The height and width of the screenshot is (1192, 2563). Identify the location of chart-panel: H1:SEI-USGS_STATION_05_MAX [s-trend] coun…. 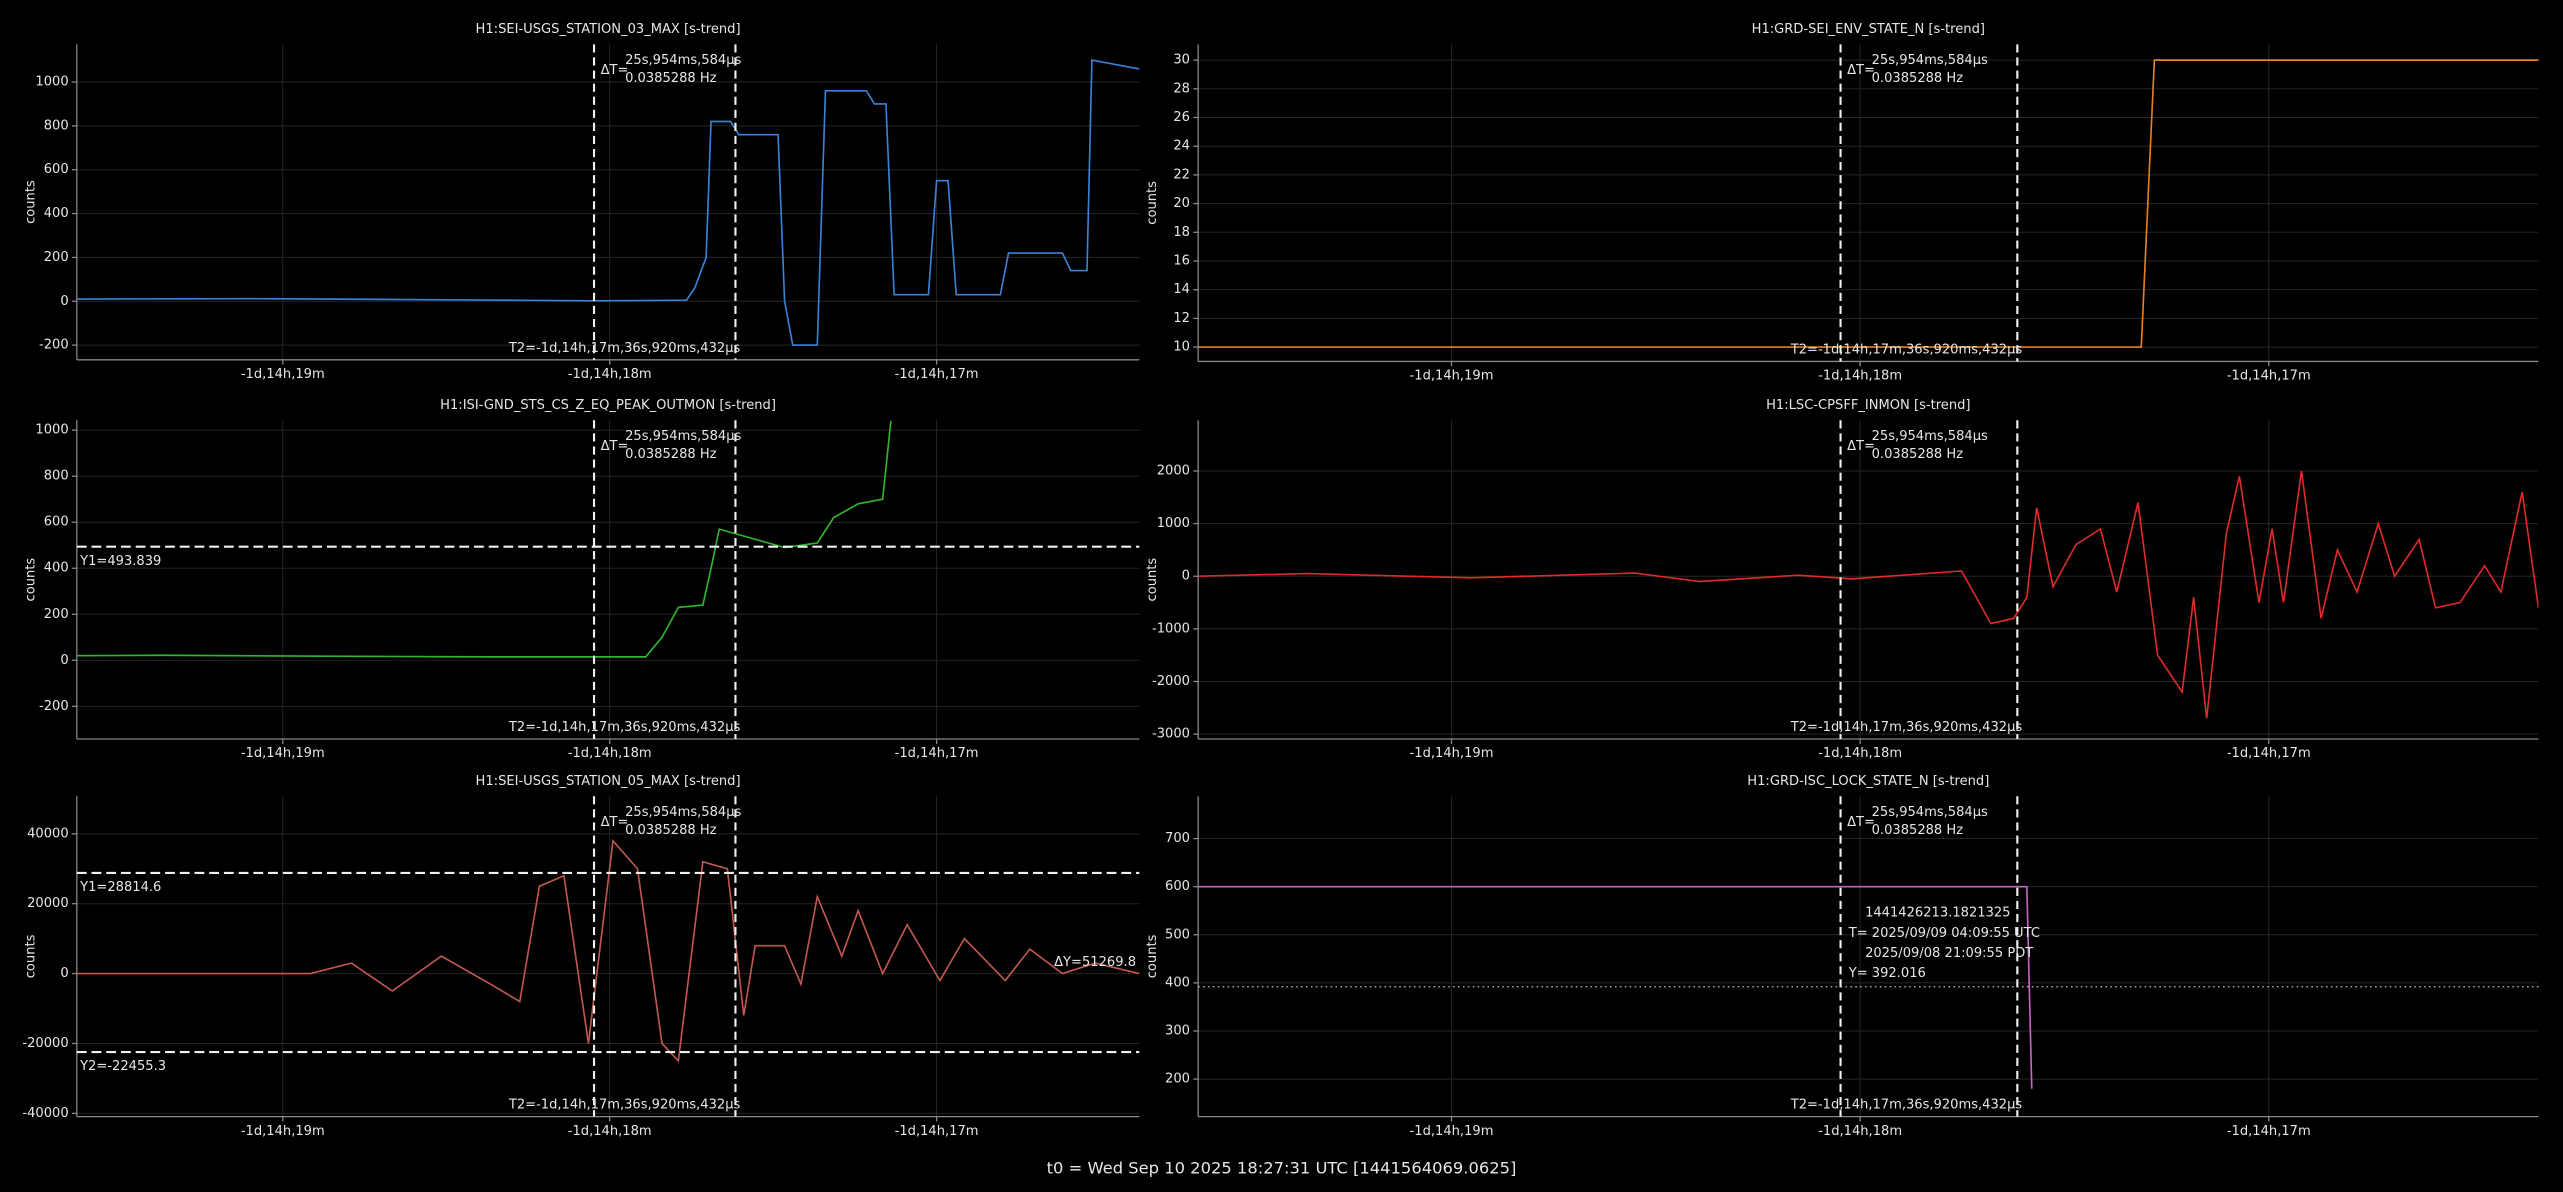
(581, 956).